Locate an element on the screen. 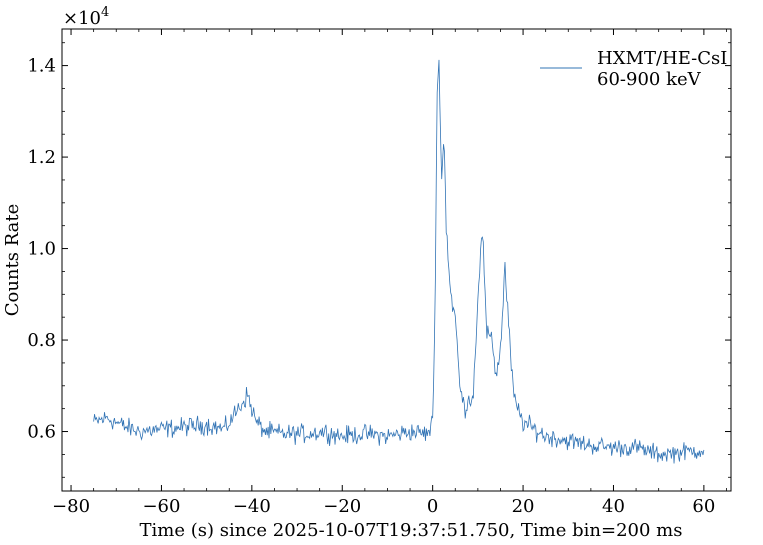  x-tick-label: 40 is located at coordinates (613, 506).